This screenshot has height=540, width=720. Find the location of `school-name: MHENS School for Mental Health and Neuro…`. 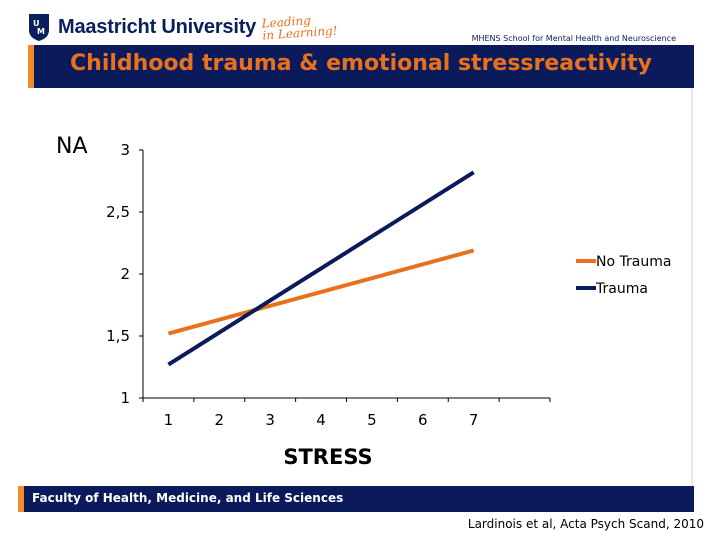

school-name: MHENS School for Mental Health and Neuro… is located at coordinates (573, 38).